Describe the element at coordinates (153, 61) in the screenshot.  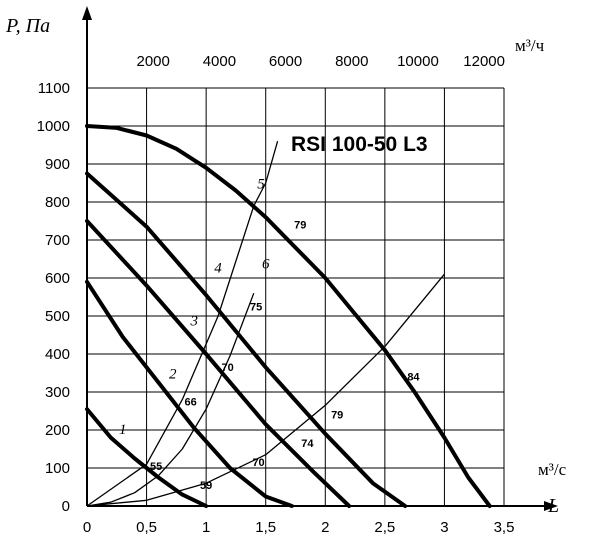
I see `top-tick-label: 2000` at that location.